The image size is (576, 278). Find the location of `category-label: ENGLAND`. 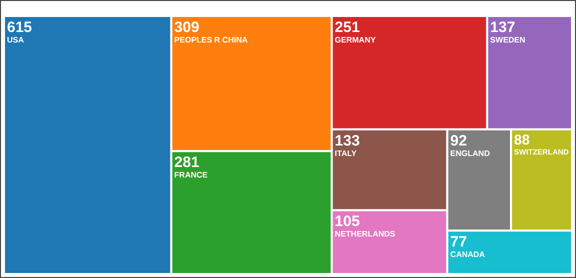

category-label: ENGLAND is located at coordinates (470, 153).